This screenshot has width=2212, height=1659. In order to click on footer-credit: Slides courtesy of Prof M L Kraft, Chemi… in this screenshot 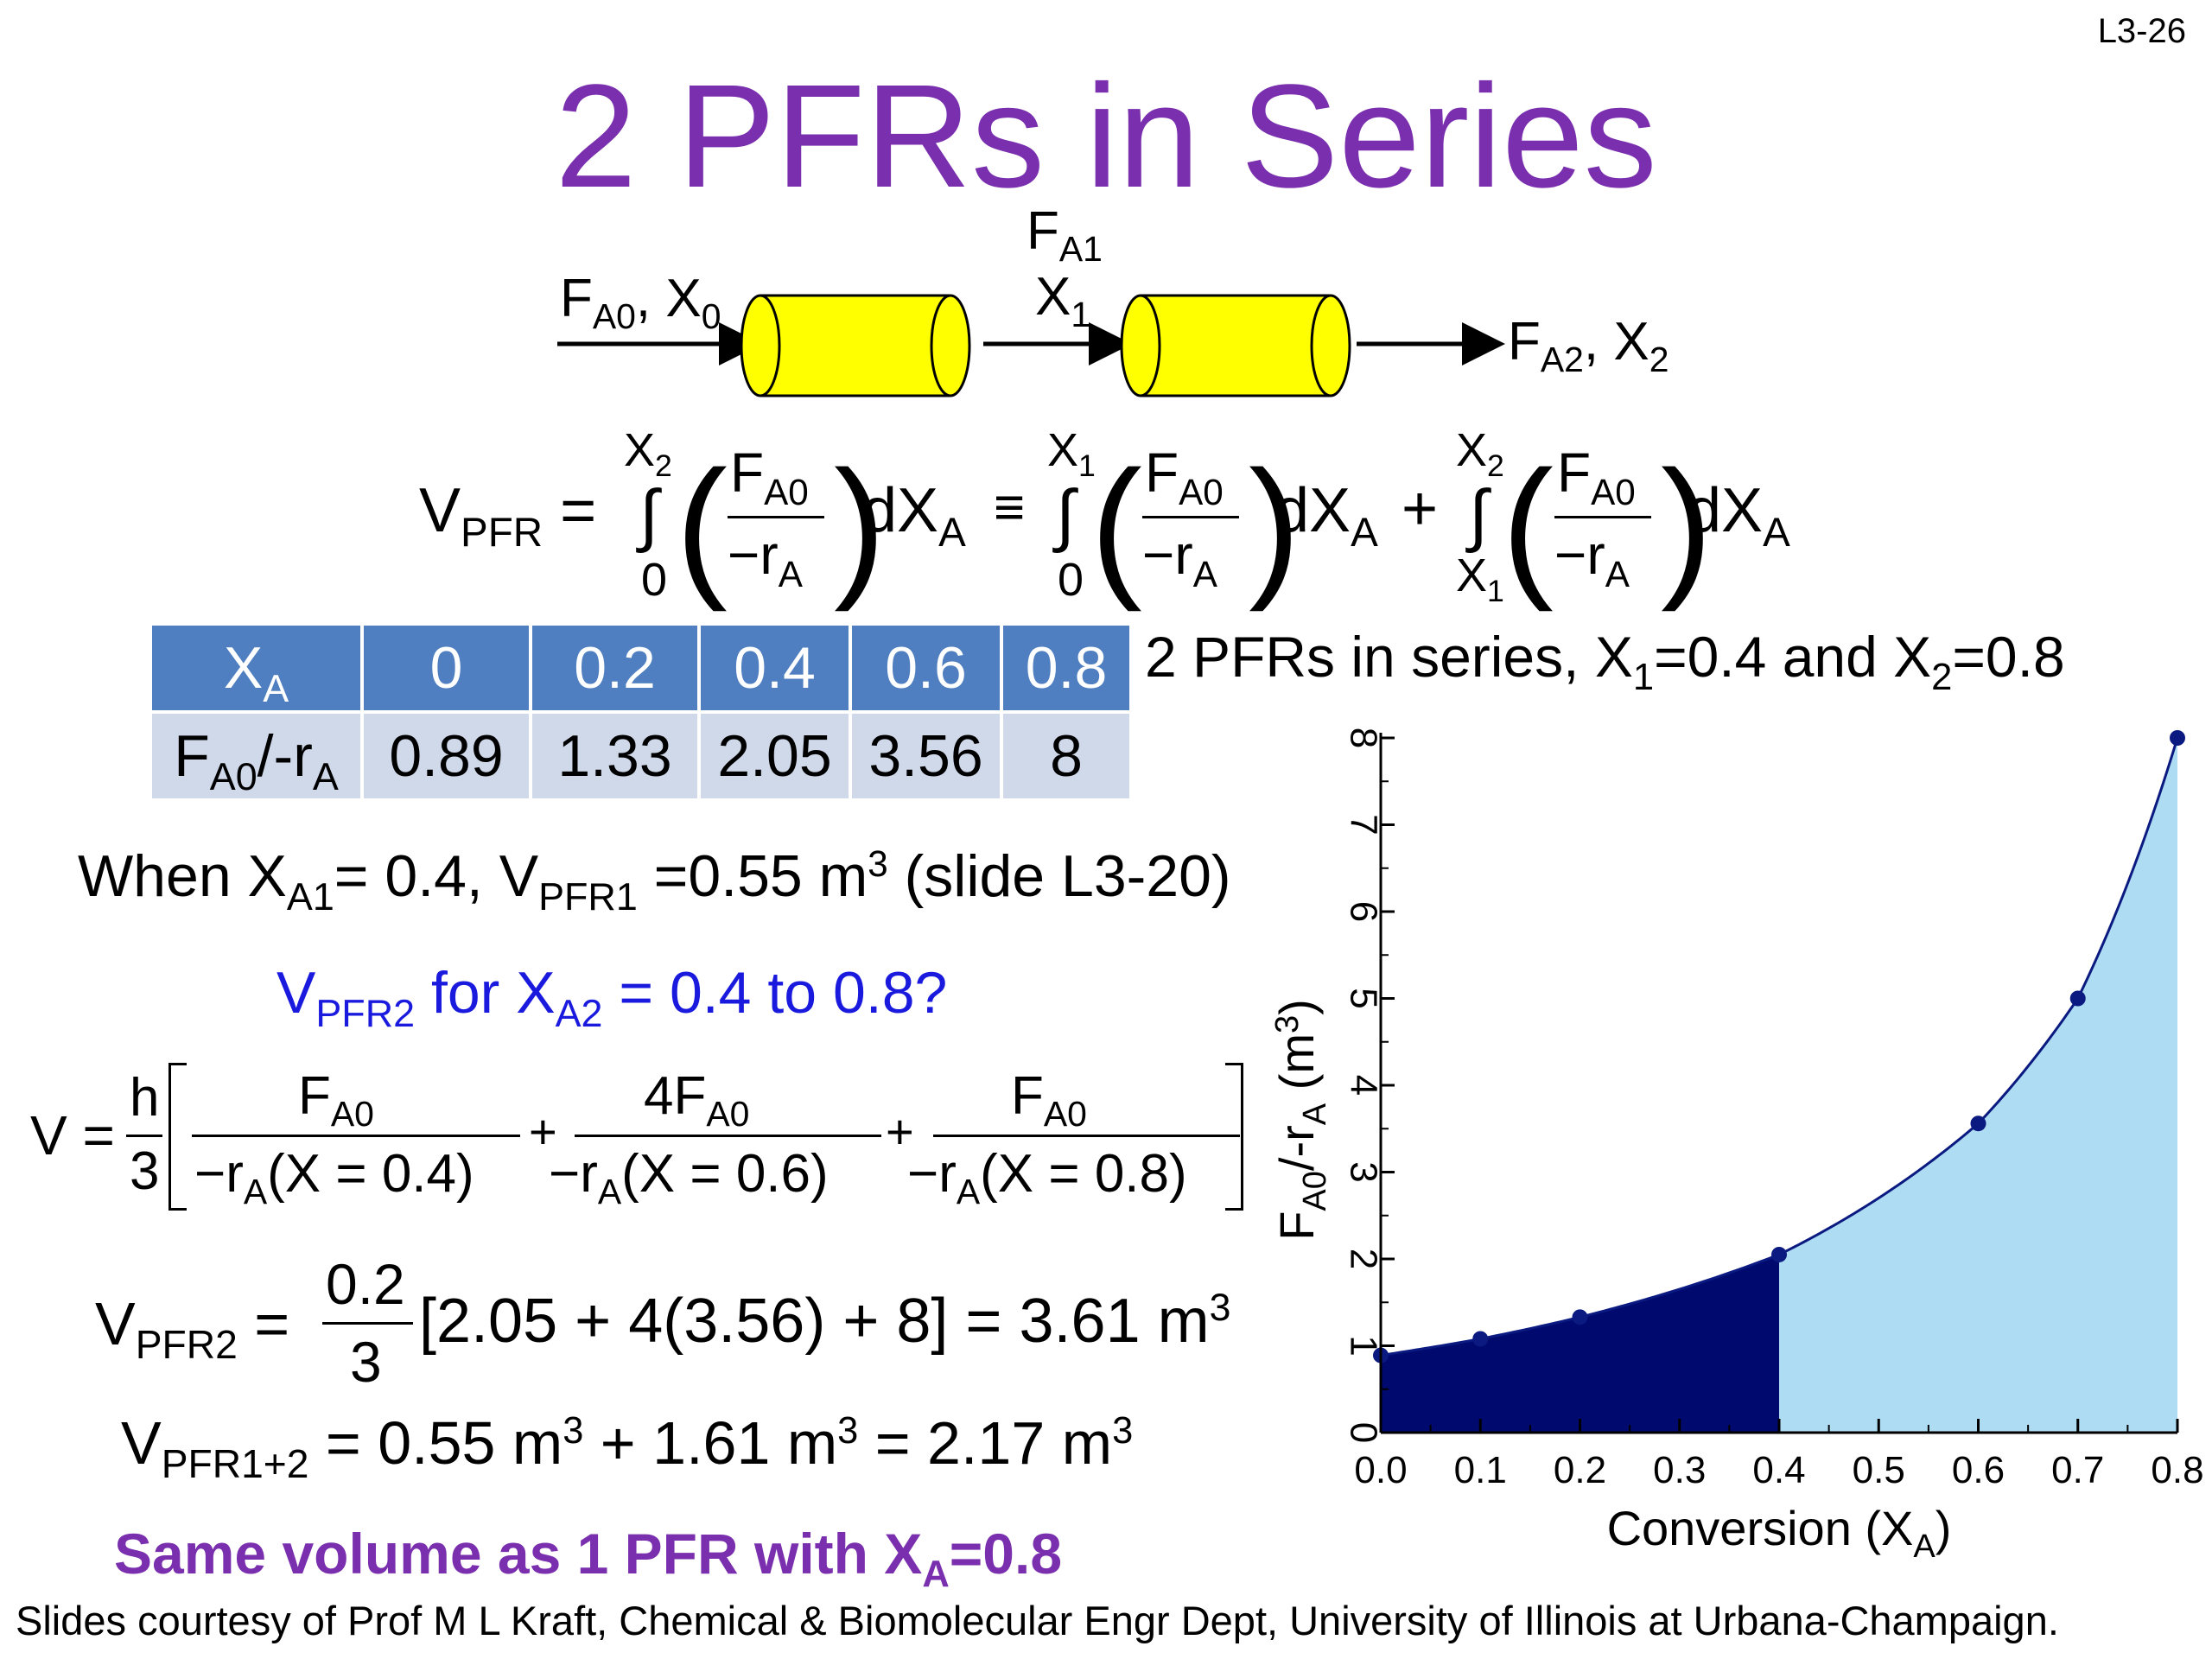, I will do `click(1037, 1620)`.